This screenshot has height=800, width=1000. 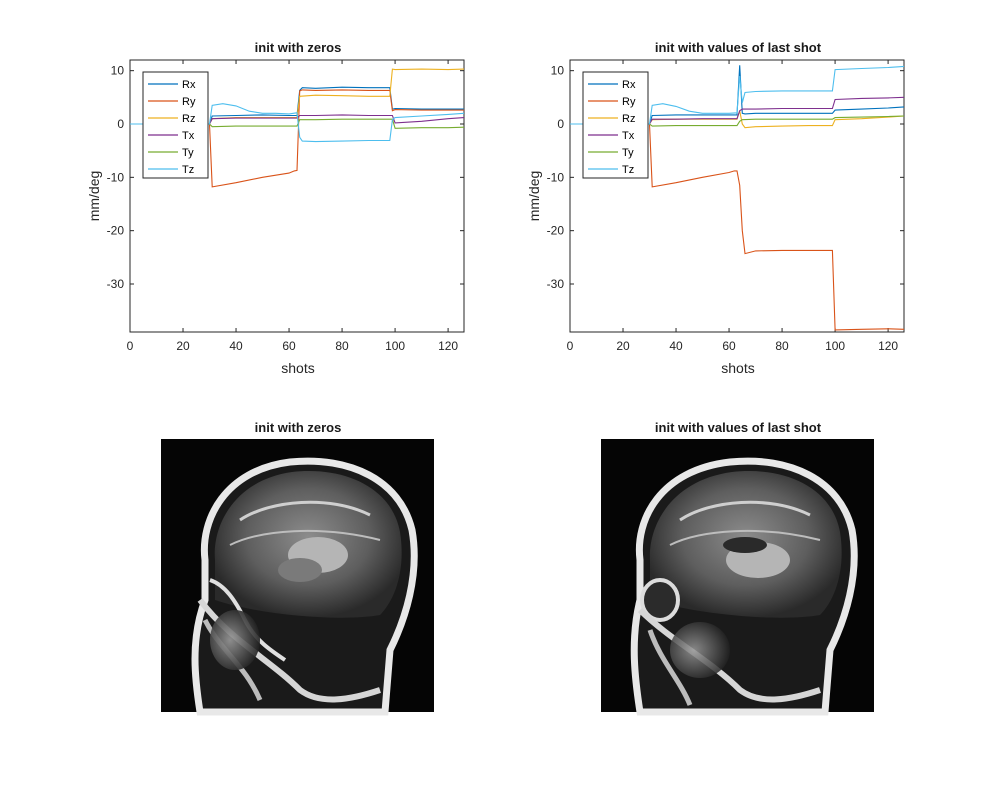 I want to click on chart-1-y-ticks: 10 0 -10 -20 -30, so click(x=285, y=177).